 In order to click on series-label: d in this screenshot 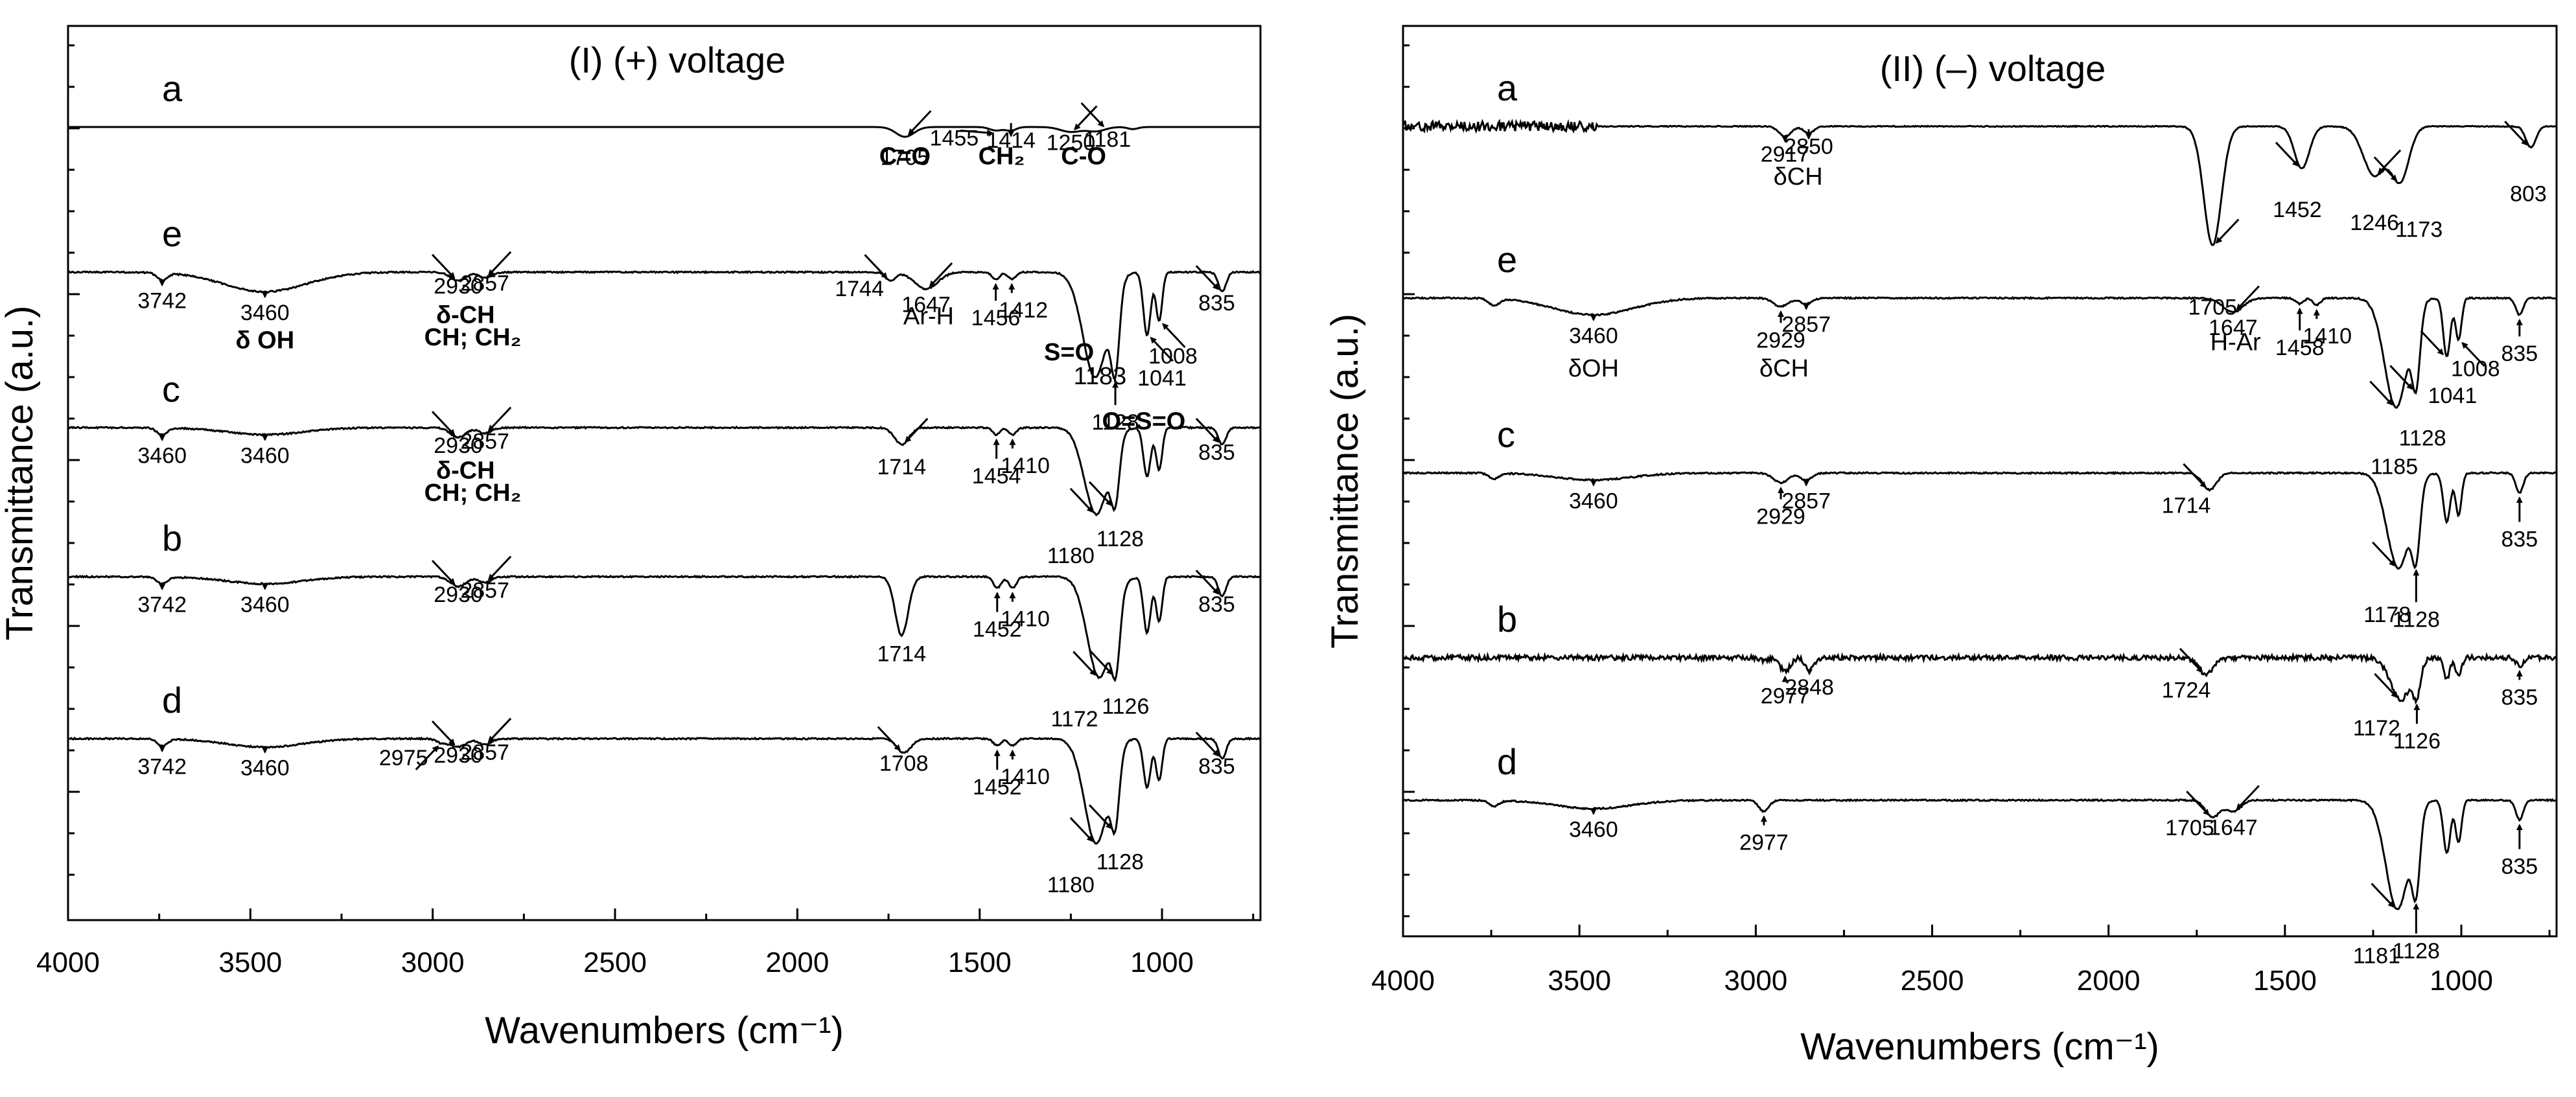, I will do `click(172, 700)`.